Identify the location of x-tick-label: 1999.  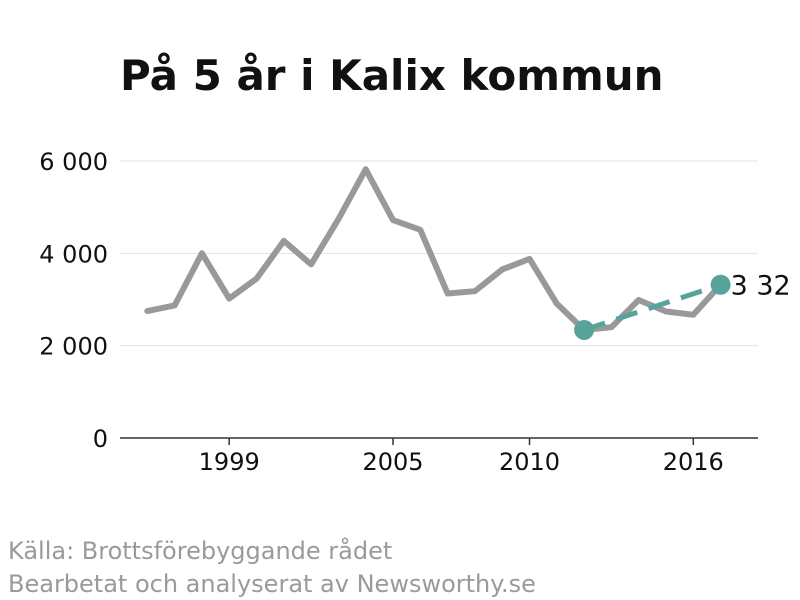
(229, 462).